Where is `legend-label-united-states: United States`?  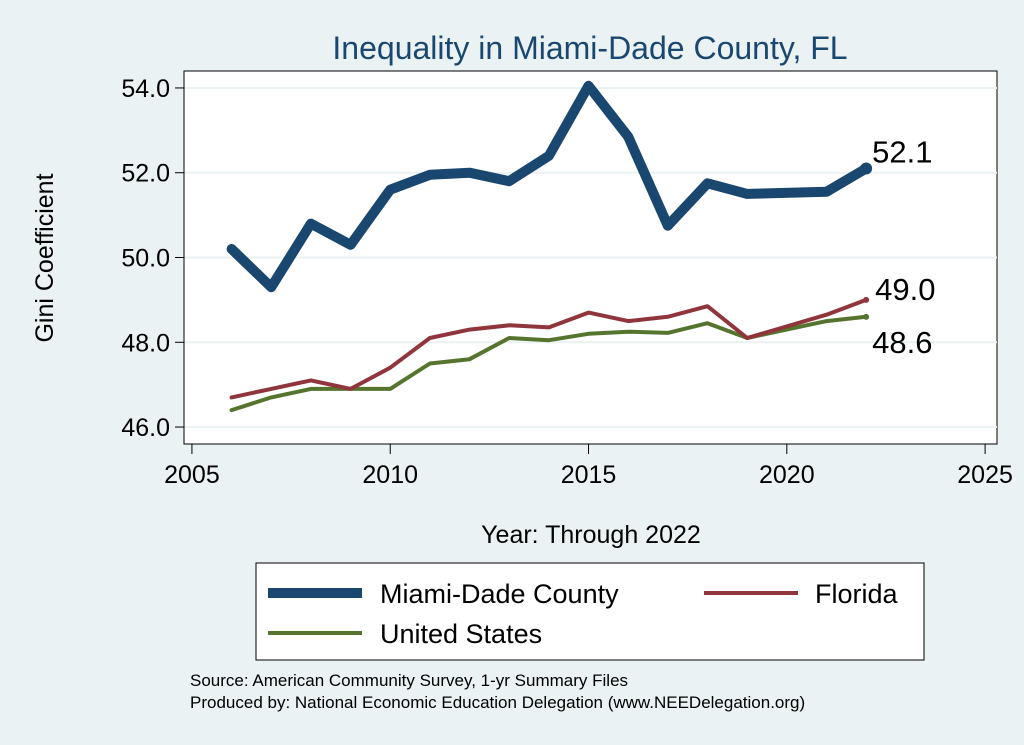
legend-label-united-states: United States is located at coordinates (461, 634).